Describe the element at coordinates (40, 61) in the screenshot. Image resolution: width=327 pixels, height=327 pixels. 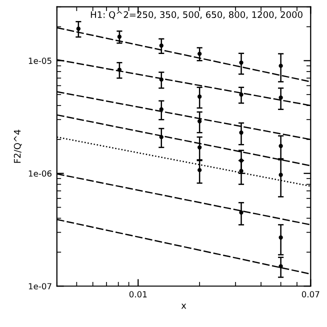
I see `y-tick-label: 1e-05` at that location.